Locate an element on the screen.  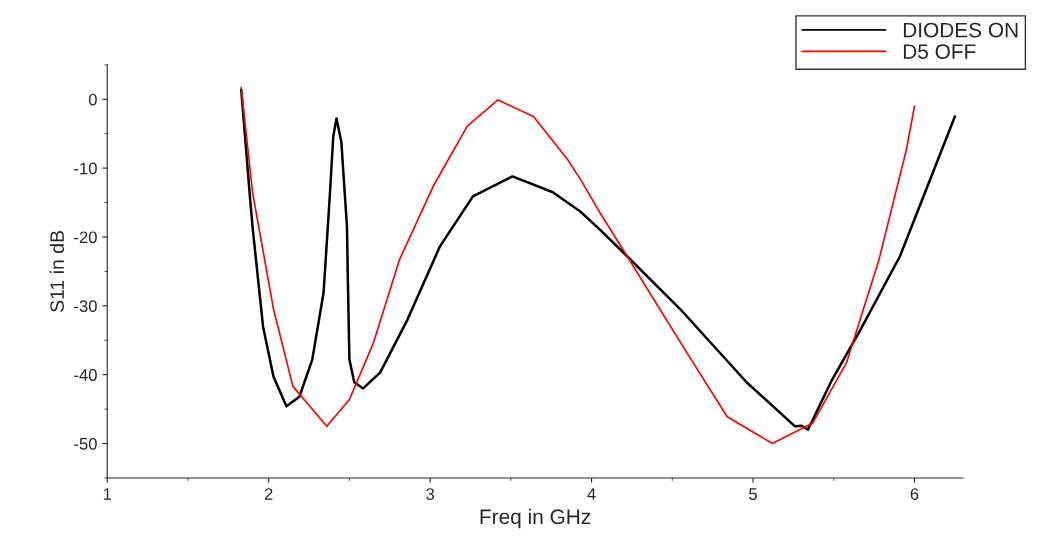
x-tick-label: 5 is located at coordinates (753, 494).